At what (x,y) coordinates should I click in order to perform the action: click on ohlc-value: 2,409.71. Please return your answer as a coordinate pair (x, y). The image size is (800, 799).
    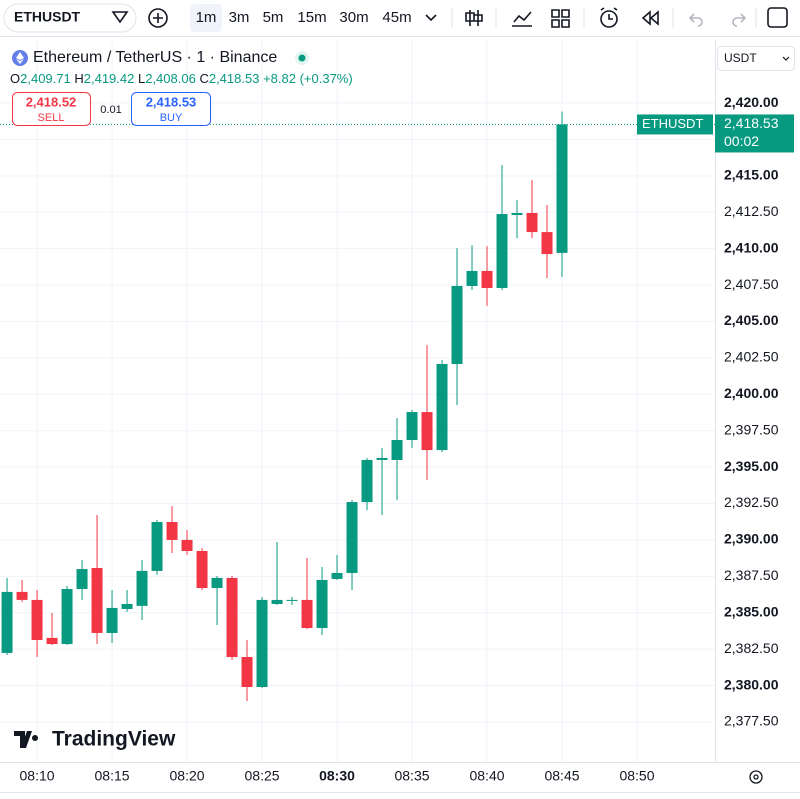
    Looking at the image, I should click on (45, 78).